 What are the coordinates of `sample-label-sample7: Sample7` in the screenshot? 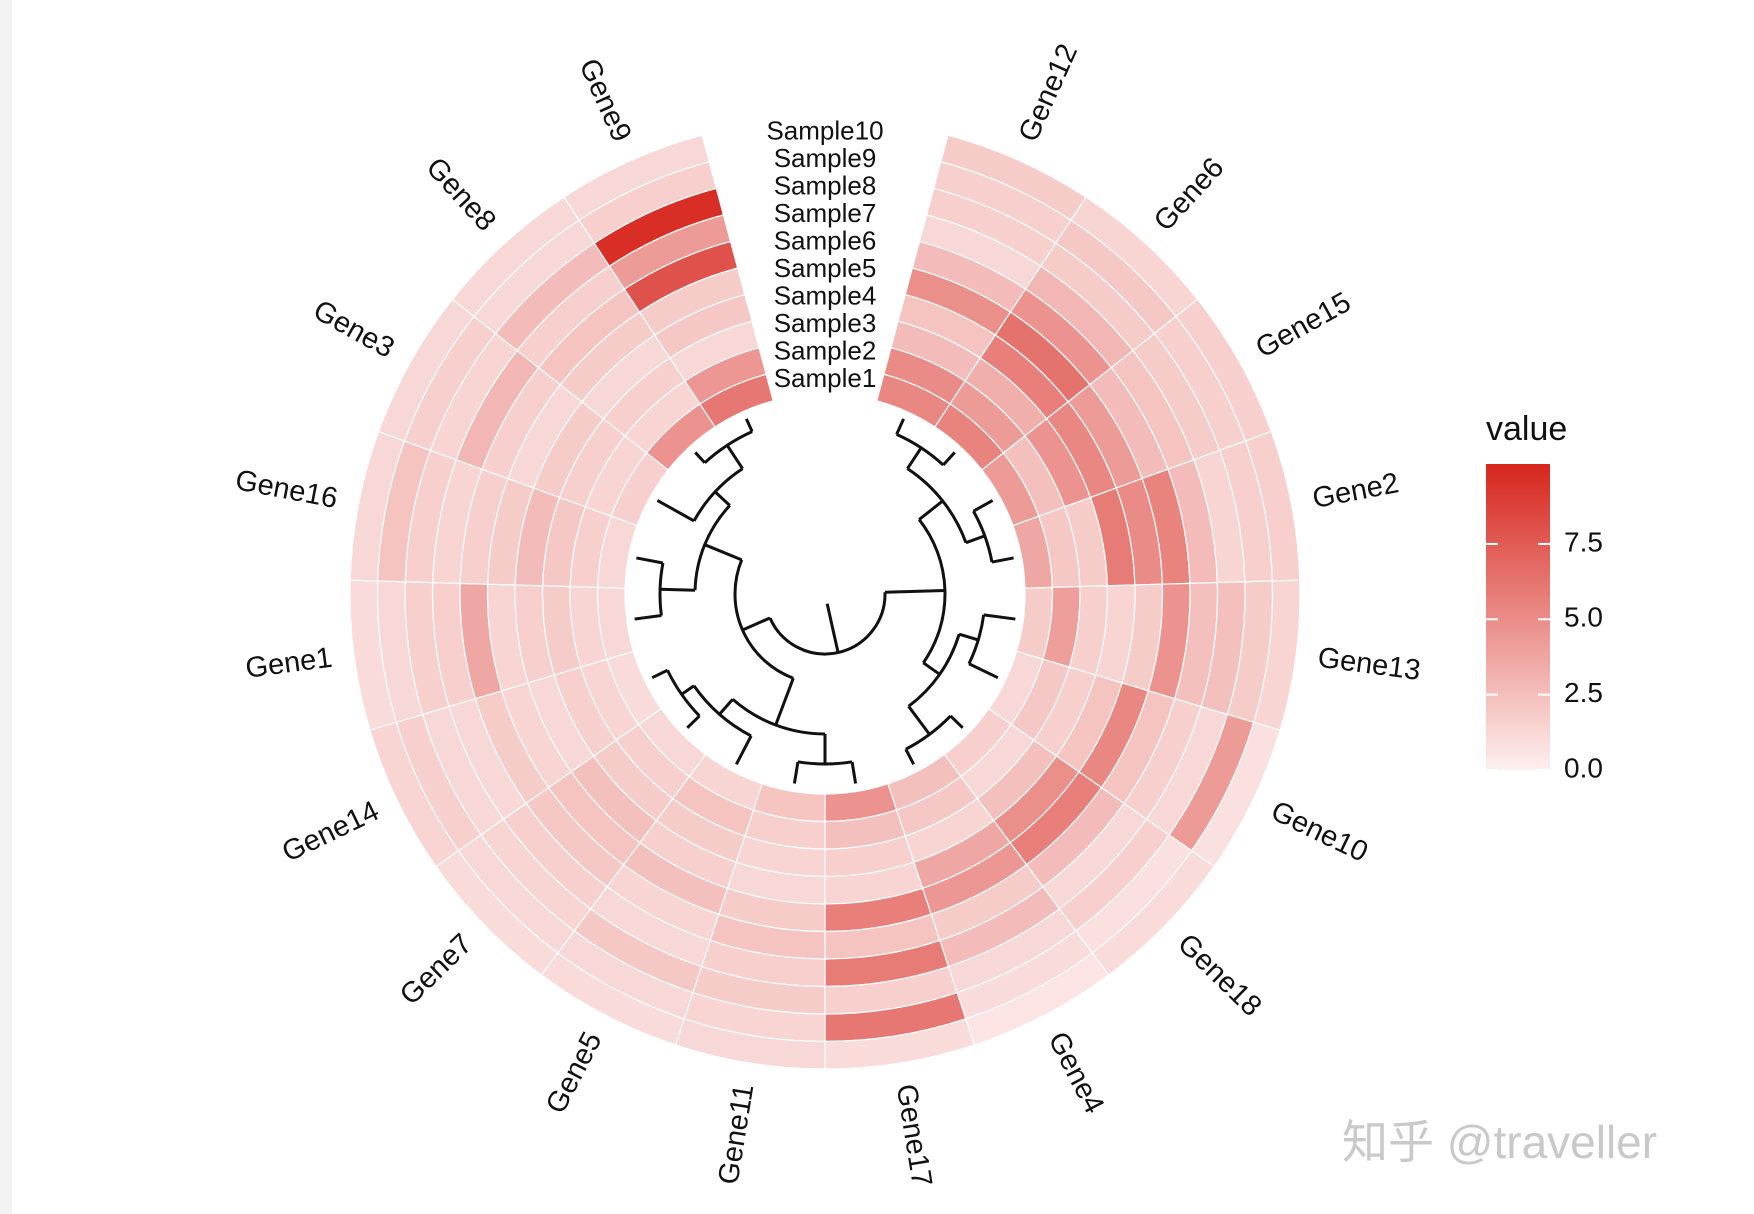 It's located at (825, 213).